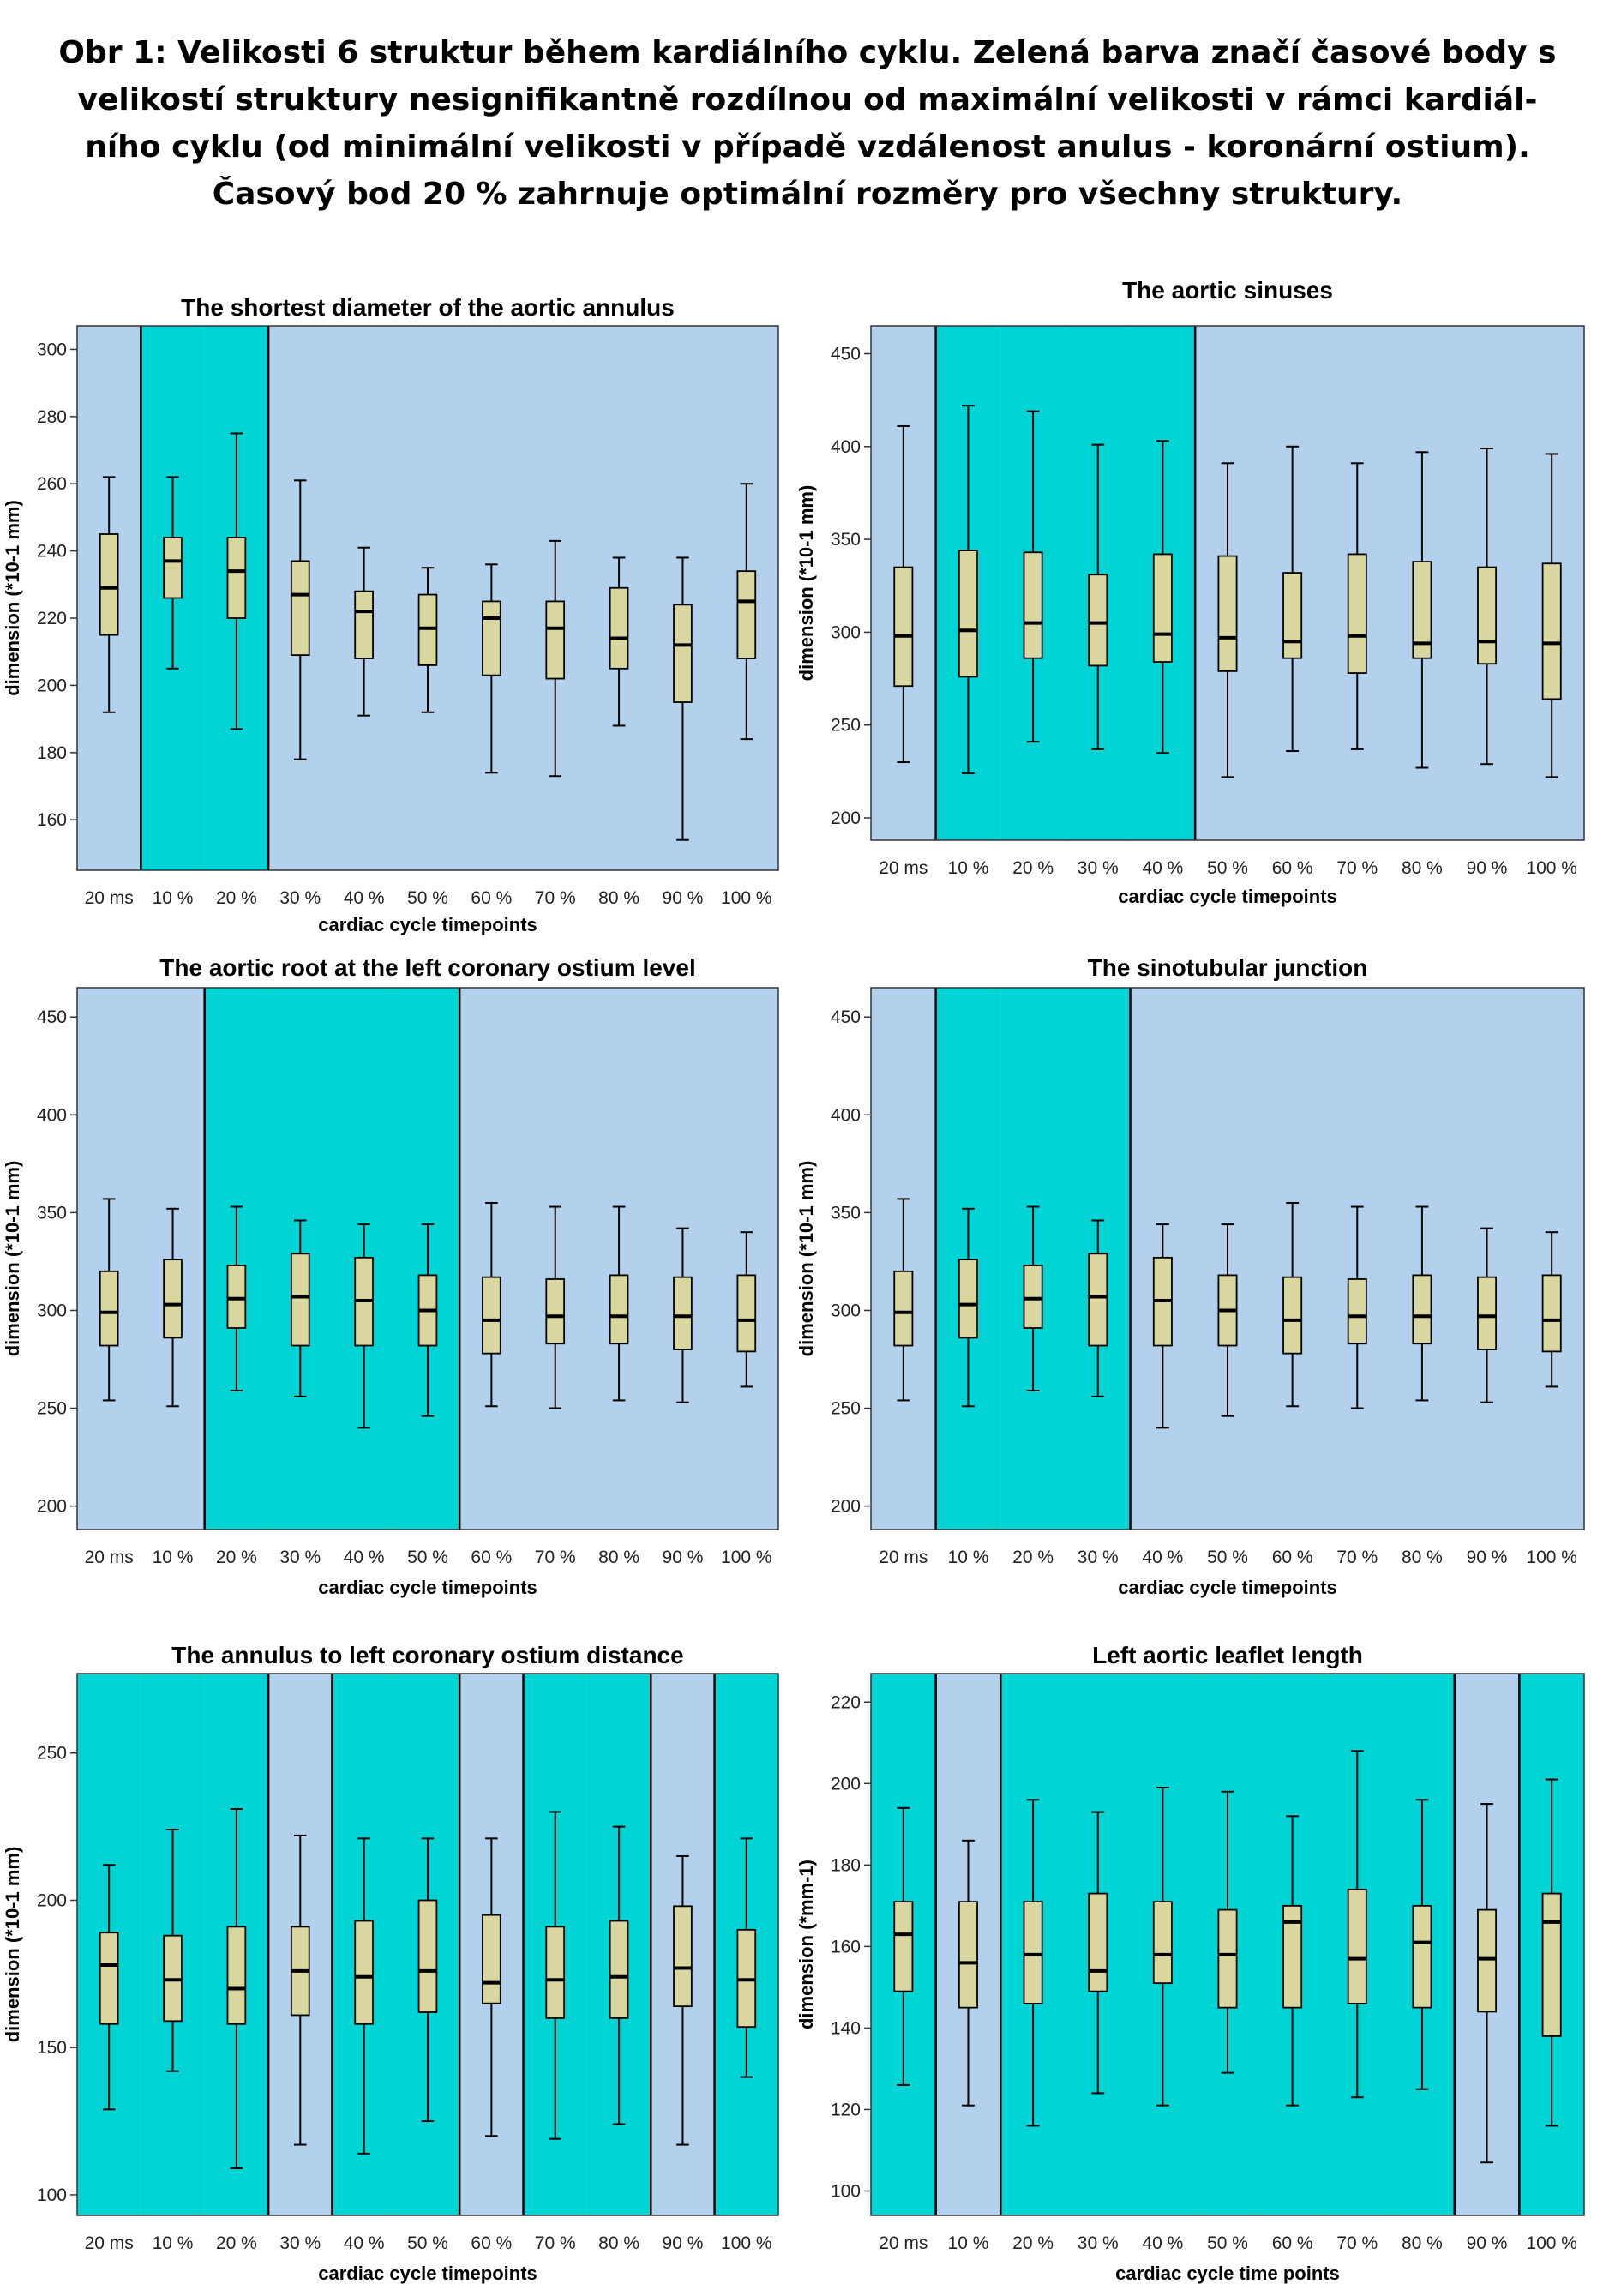  I want to click on y-tick-label: 300, so click(846, 632).